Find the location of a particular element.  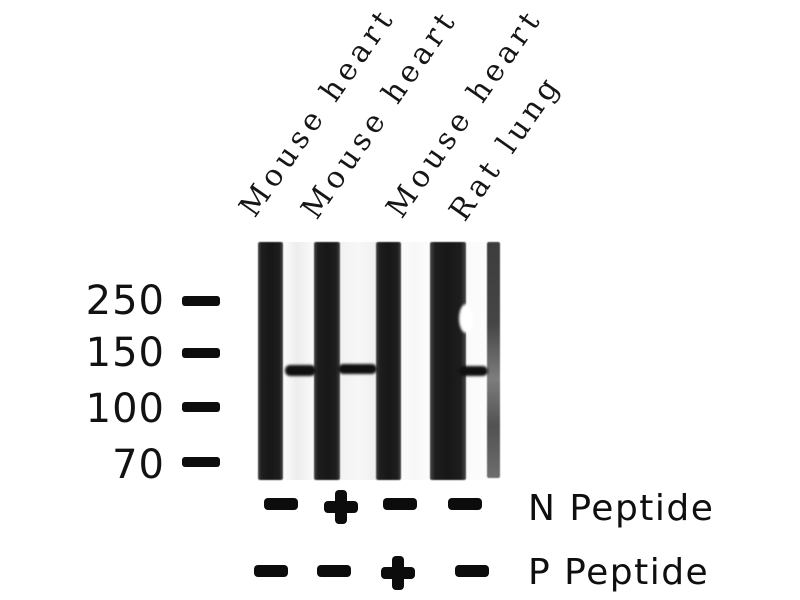

mw-label-100: 100 is located at coordinates (125, 409).